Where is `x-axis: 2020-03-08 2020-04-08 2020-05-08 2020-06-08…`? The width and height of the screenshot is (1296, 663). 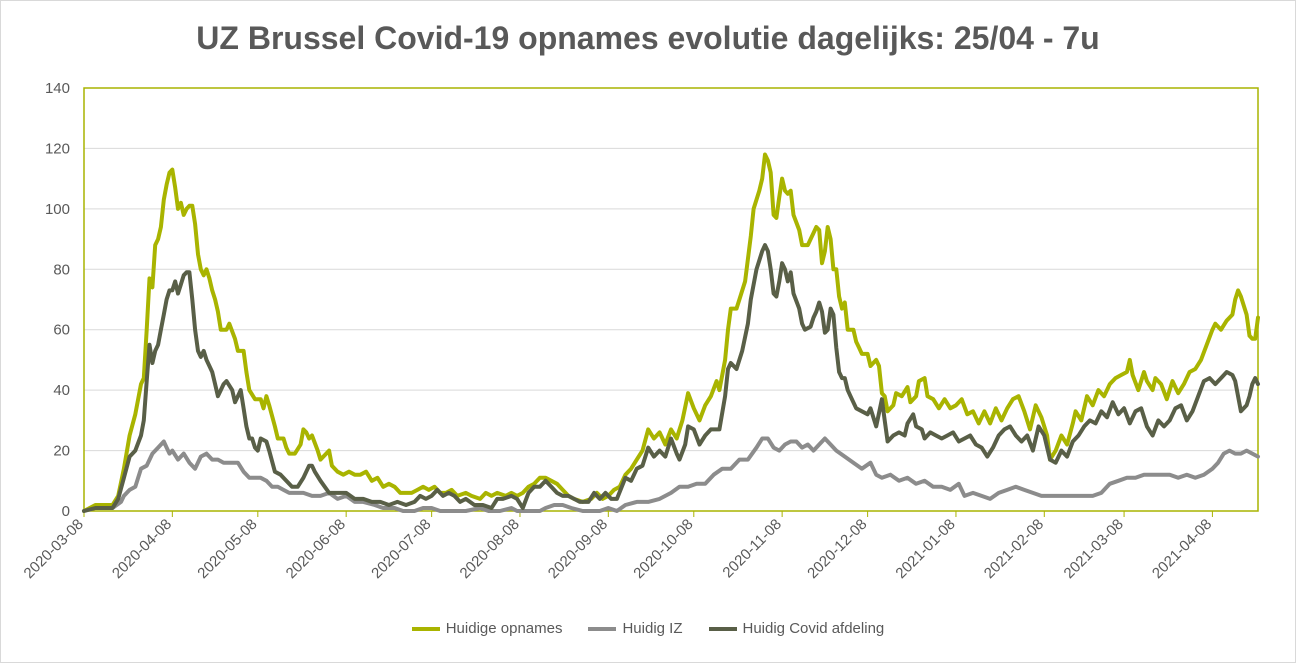
x-axis: 2020-03-08 2020-04-08 2020-05-08 2020-06-08… is located at coordinates (618, 546).